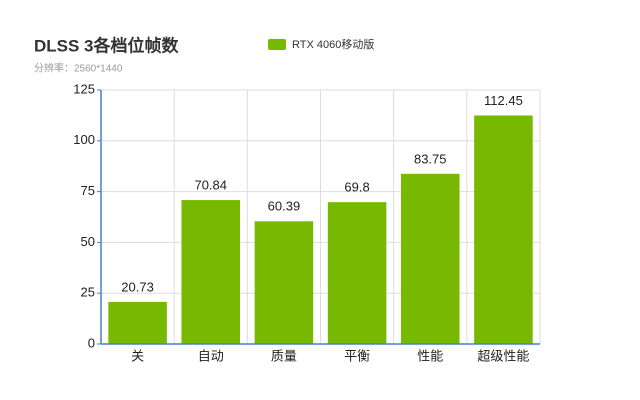 The width and height of the screenshot is (640, 400). I want to click on data-label: 60.39, so click(284, 206).